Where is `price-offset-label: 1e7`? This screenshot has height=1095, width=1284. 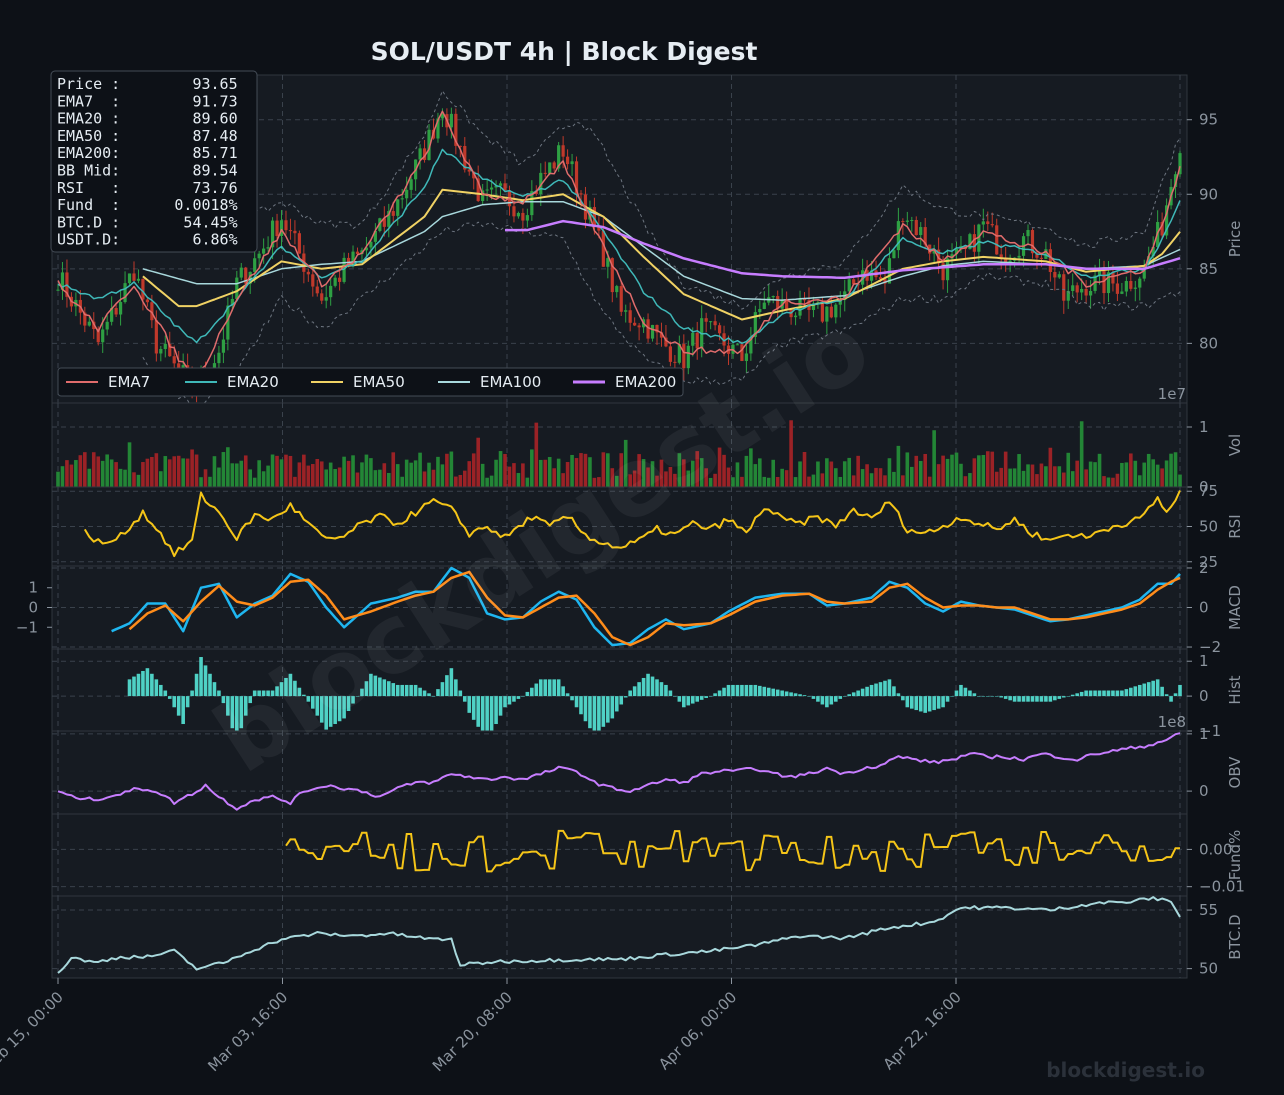 price-offset-label: 1e7 is located at coordinates (1172, 394).